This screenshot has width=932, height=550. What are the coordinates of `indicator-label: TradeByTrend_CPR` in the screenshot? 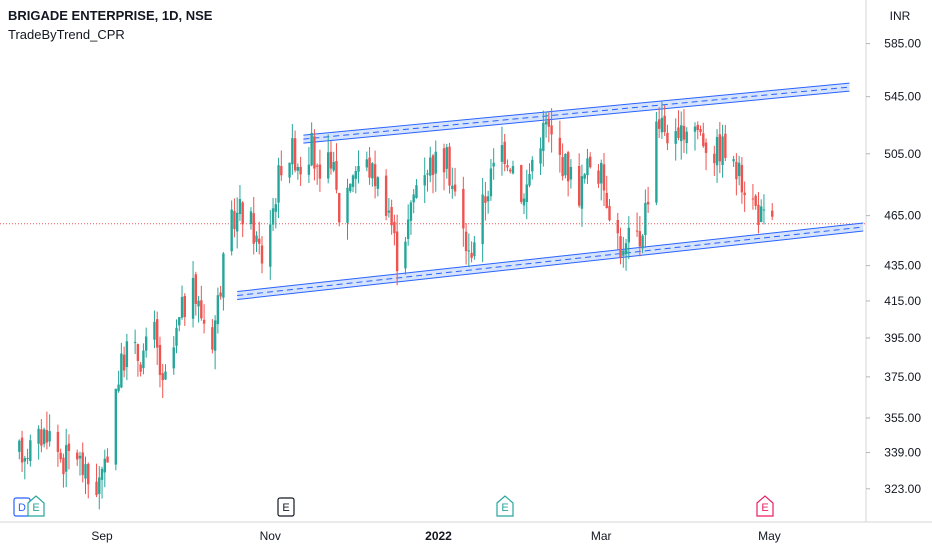 It's located at (66, 34).